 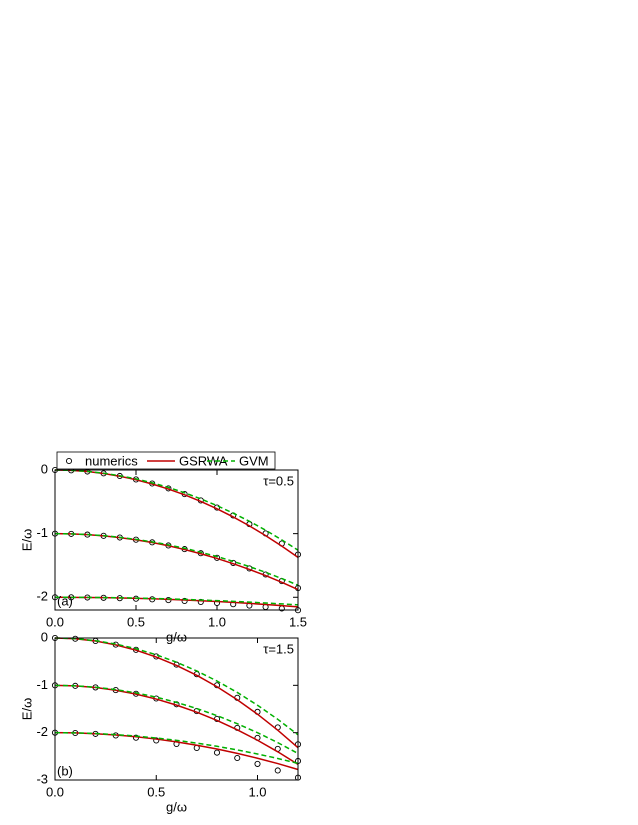 What do you see at coordinates (203, 460) in the screenshot?
I see `legend-label: GSRWA` at bounding box center [203, 460].